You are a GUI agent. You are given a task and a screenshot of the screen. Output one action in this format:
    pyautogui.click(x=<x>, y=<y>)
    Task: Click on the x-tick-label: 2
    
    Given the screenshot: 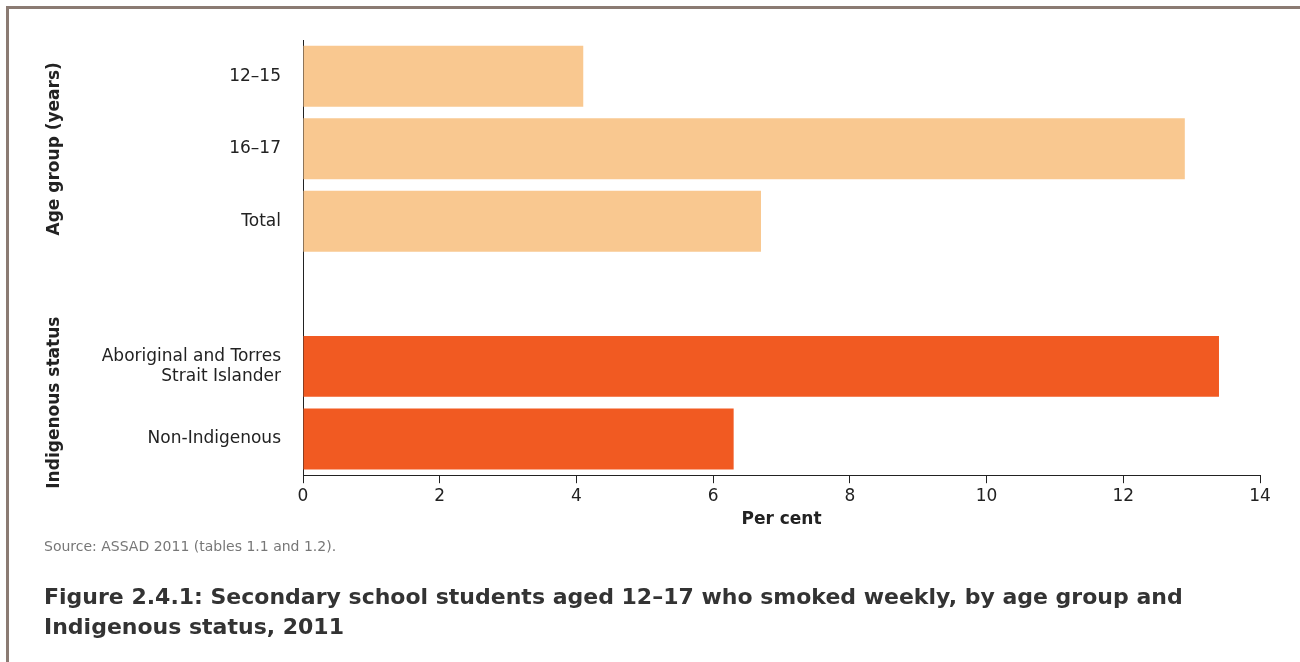 What is the action you would take?
    pyautogui.click(x=440, y=494)
    